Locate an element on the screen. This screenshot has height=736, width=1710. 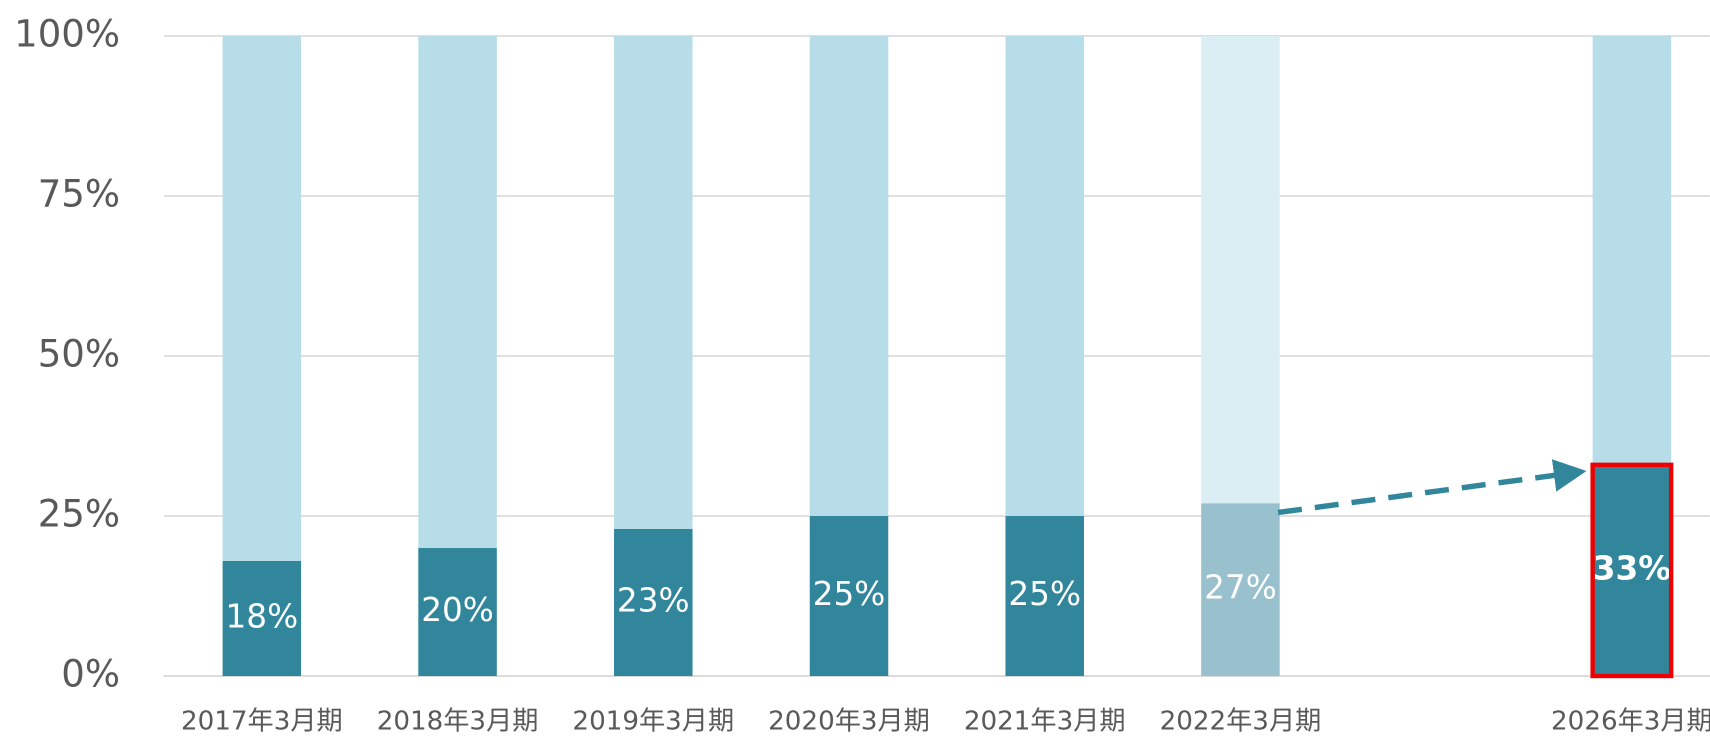
x-tick-label: 2026年3月期 is located at coordinates (1630, 721).